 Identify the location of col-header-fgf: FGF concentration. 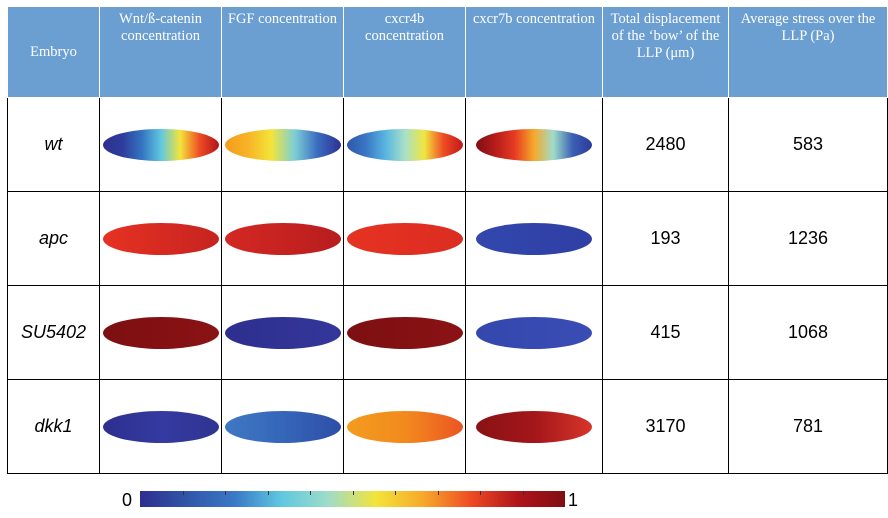
(282, 52).